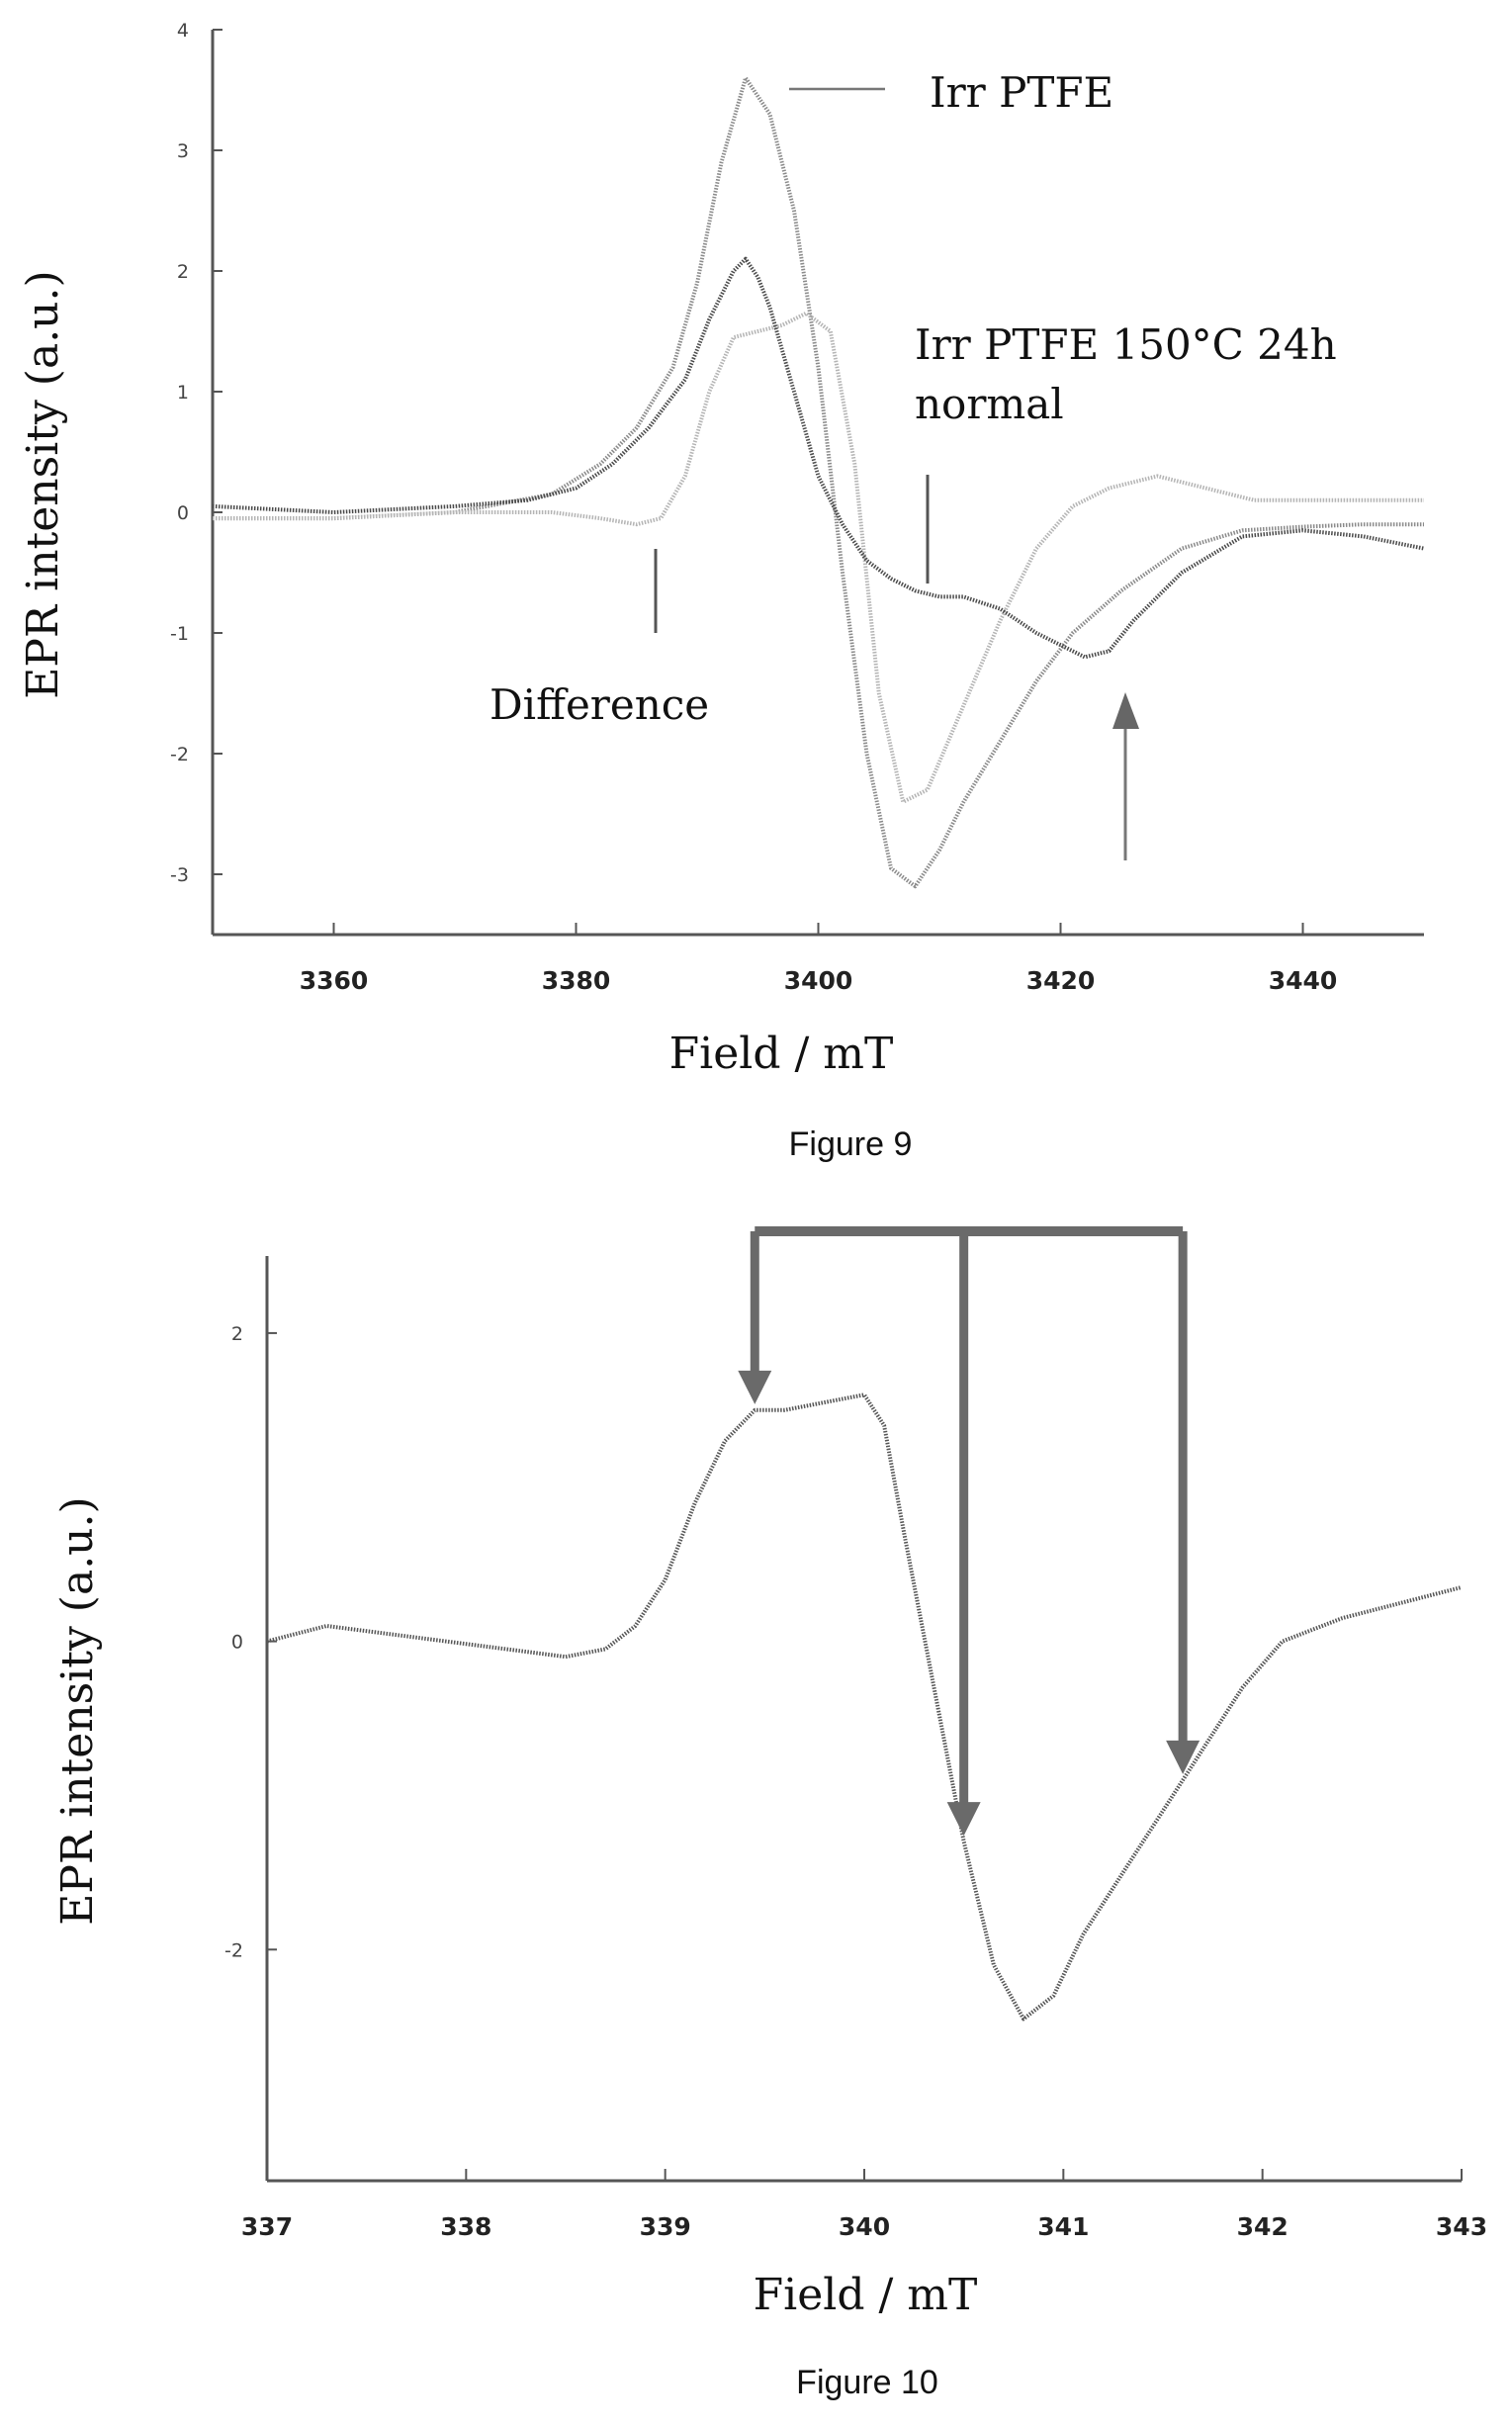  I want to click on x-tick-label: 340, so click(864, 2226).